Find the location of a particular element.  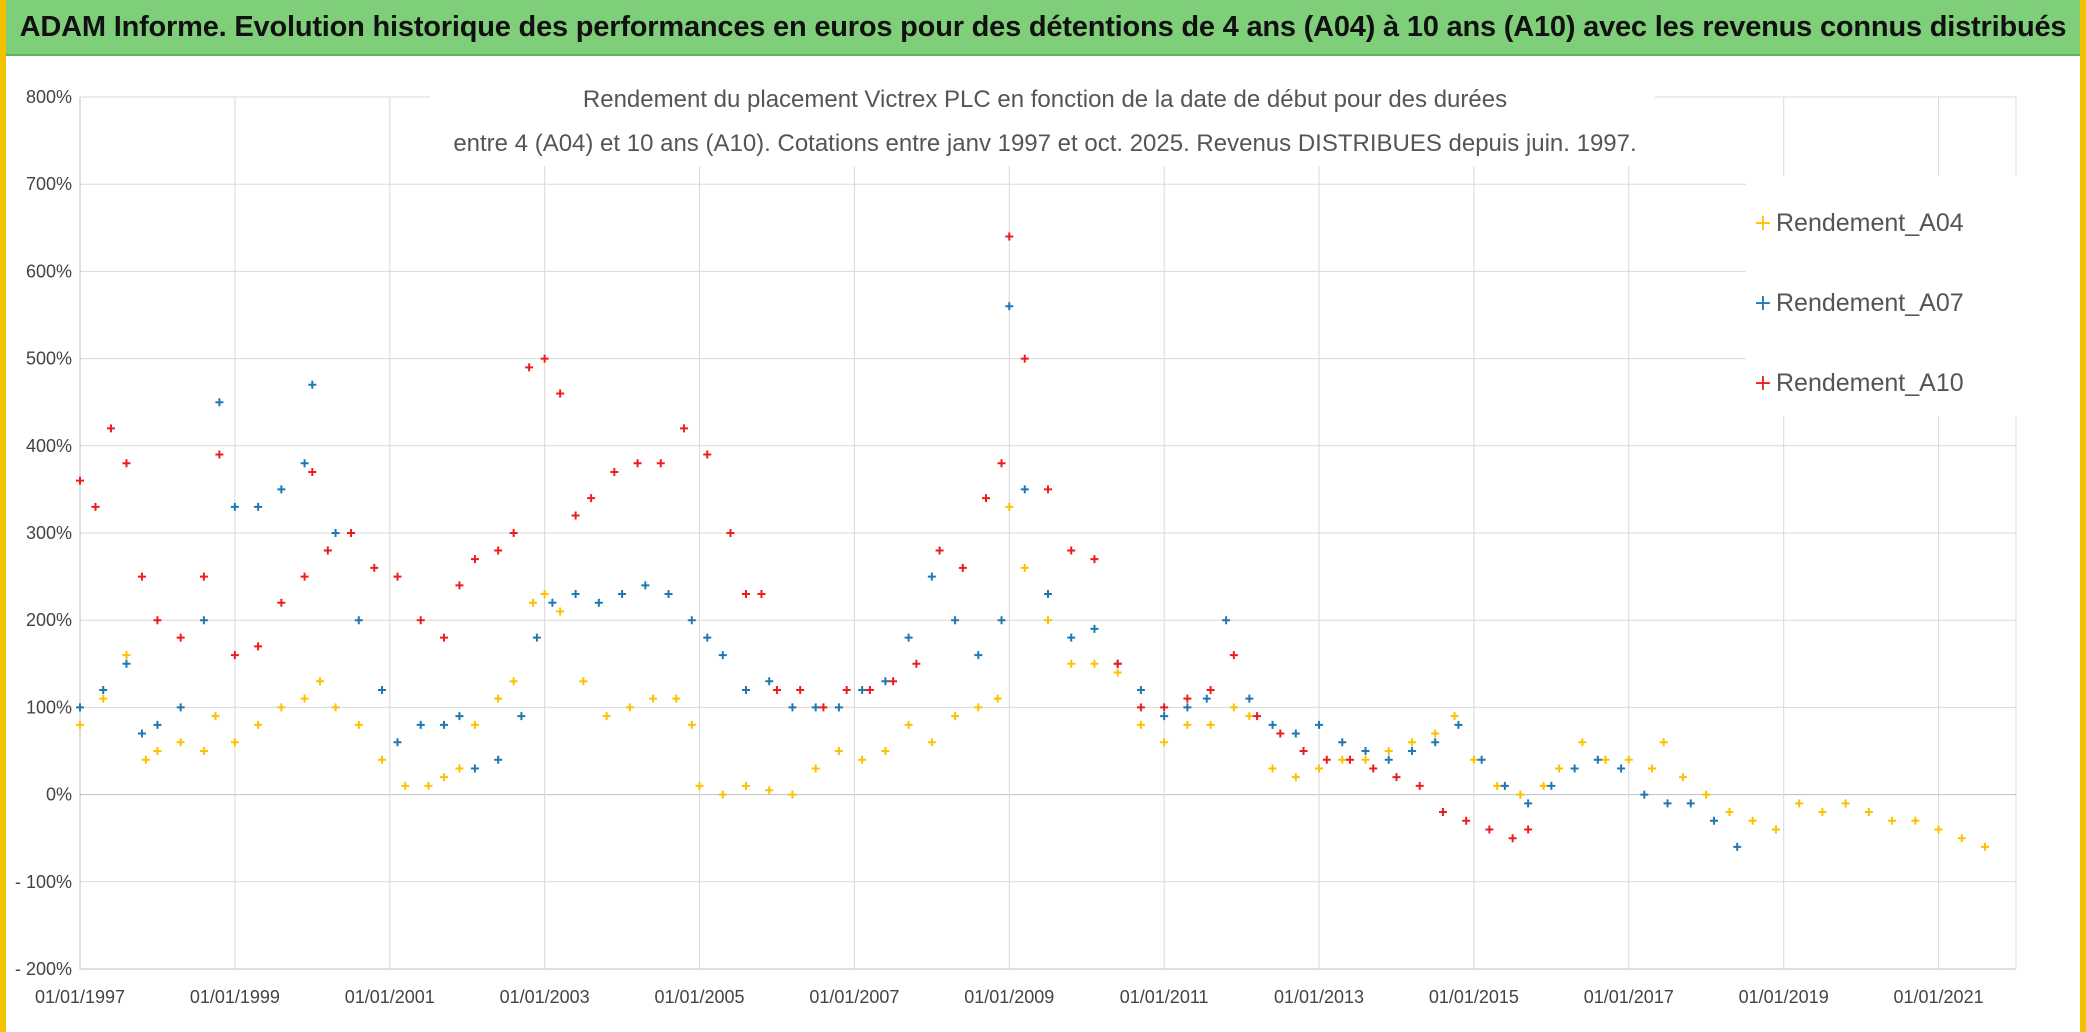

legend-label-a07: Rendement_A07 is located at coordinates (1870, 303).